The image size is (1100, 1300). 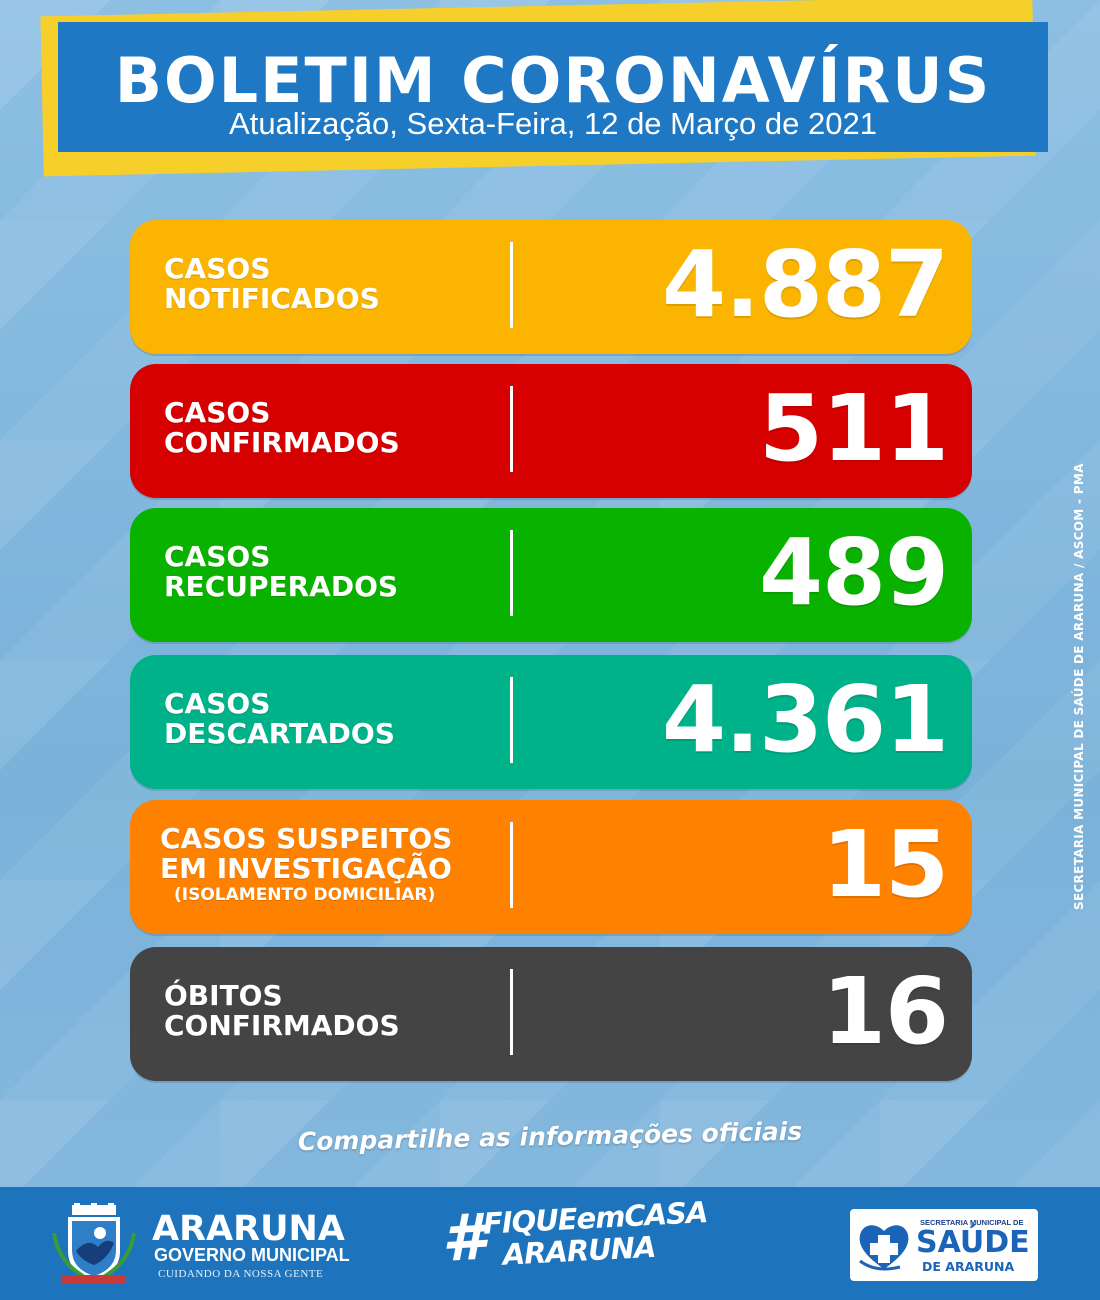 What do you see at coordinates (279, 718) in the screenshot?
I see `card-label: CASOS DESCARTADOS` at bounding box center [279, 718].